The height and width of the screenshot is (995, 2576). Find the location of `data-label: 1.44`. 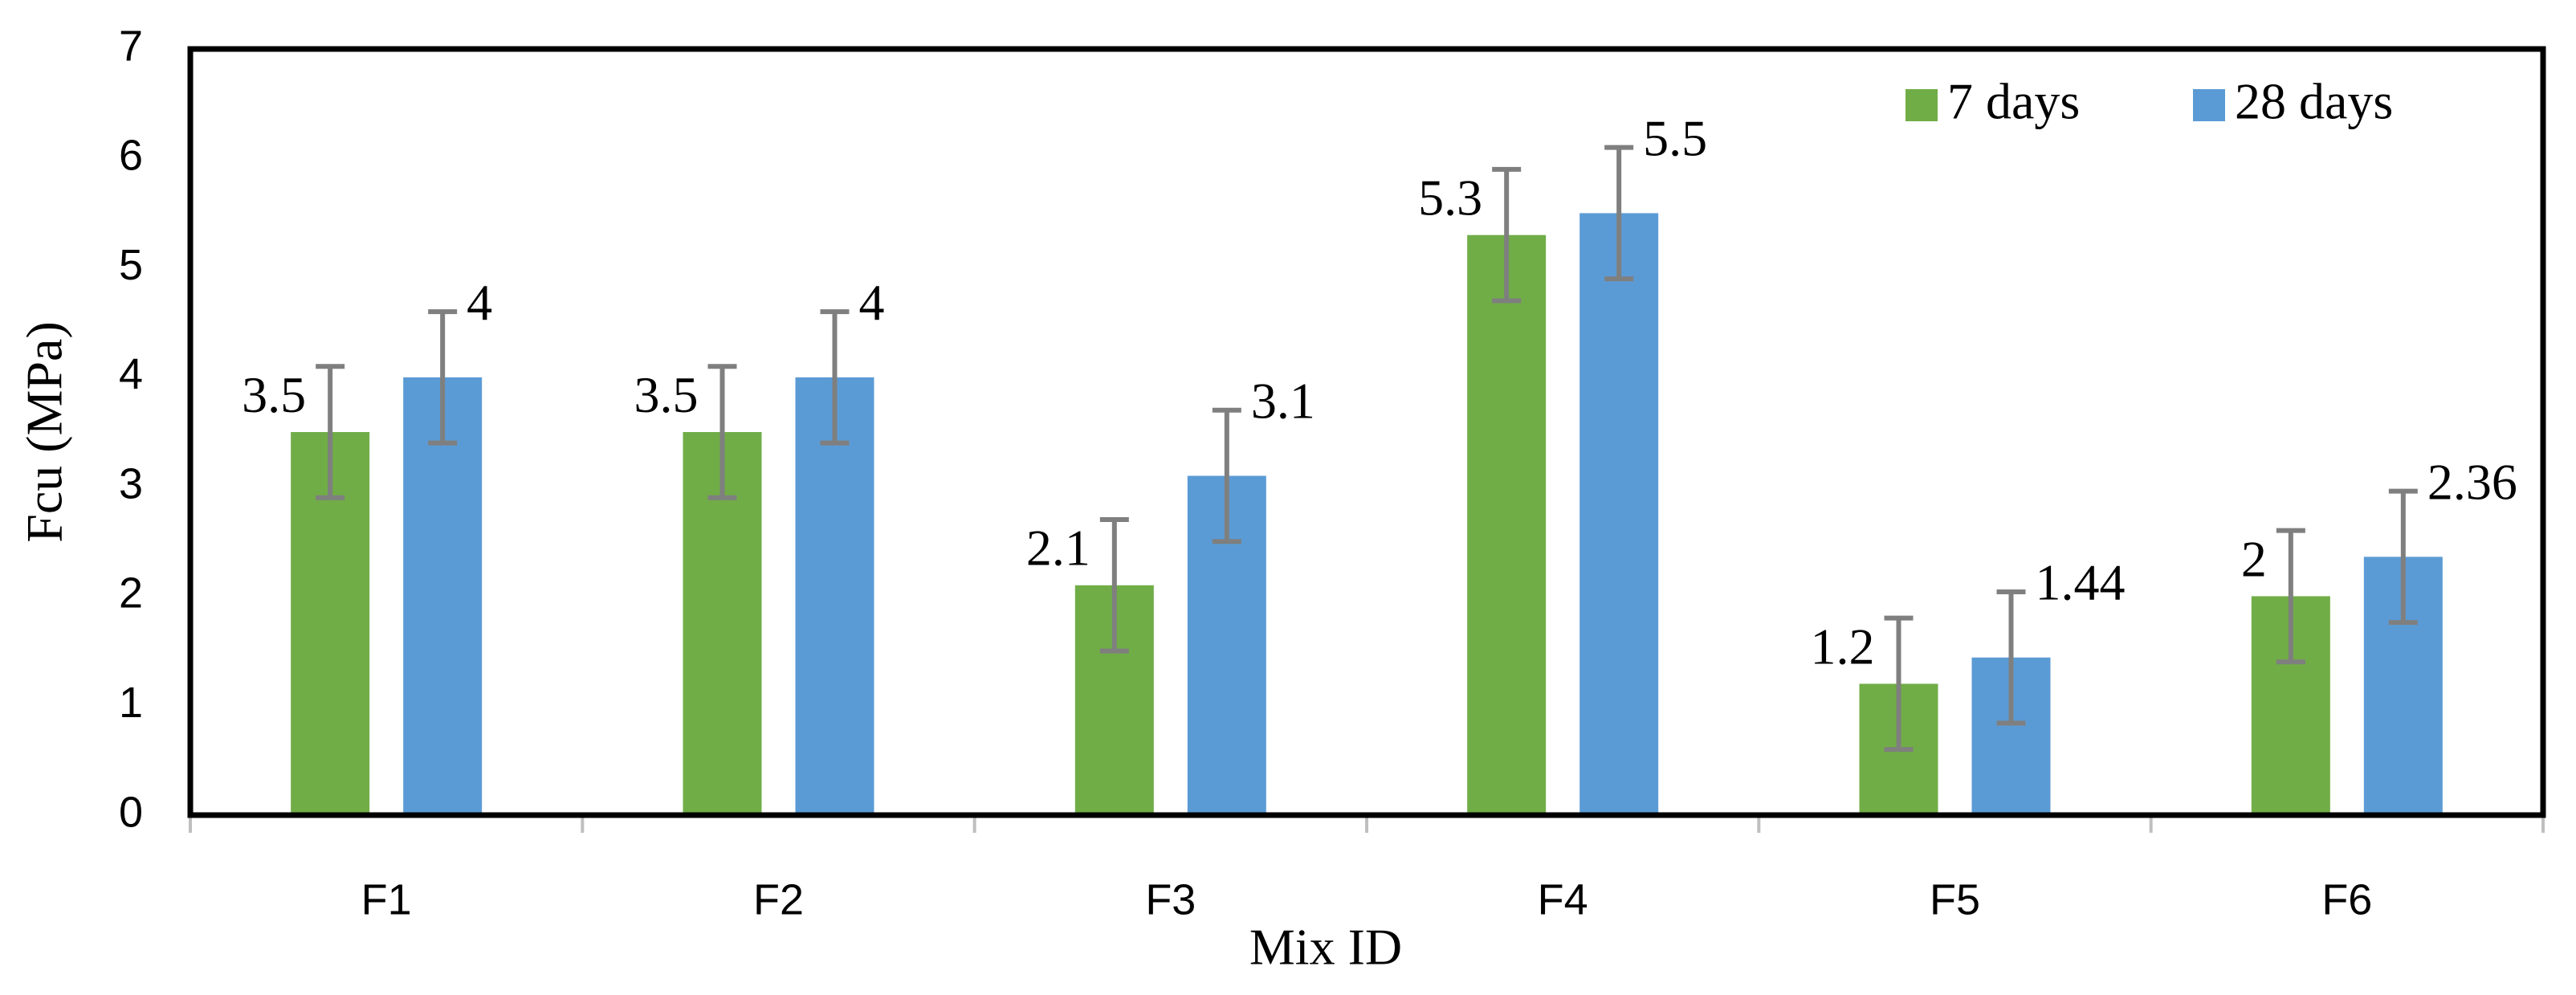

data-label: 1.44 is located at coordinates (2081, 583).